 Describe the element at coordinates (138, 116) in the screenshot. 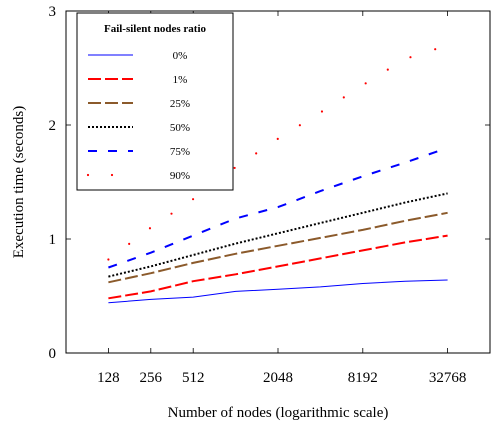

I see `legend-entries: 0% 1% 25% 50% 75% 90%` at that location.